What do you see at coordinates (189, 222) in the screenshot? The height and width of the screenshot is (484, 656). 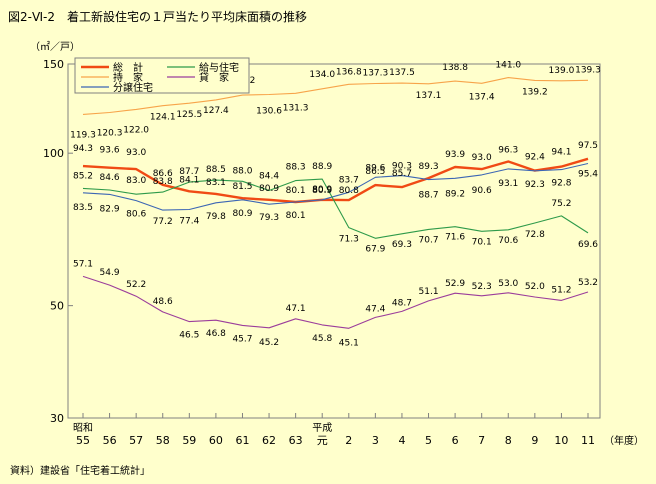 I see `data-label: 77.4` at bounding box center [189, 222].